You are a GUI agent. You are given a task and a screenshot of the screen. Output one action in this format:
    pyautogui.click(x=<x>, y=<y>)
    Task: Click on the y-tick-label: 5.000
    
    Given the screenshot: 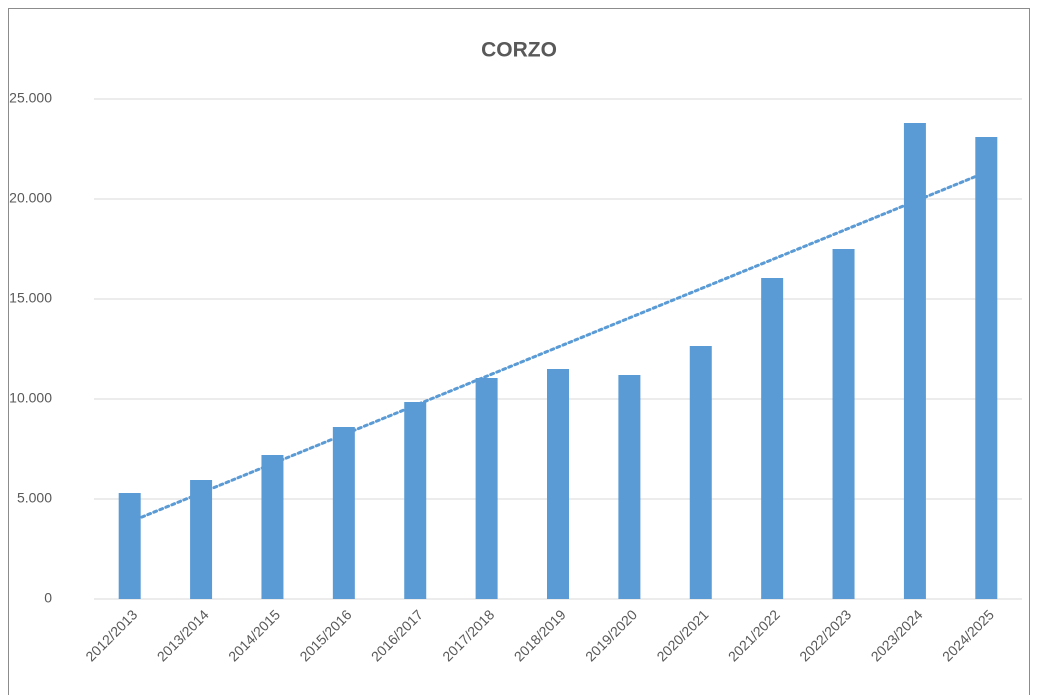 What is the action you would take?
    pyautogui.click(x=34, y=498)
    